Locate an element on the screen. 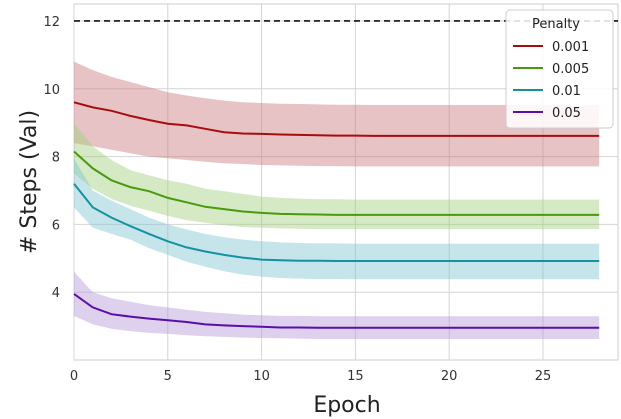 The width and height of the screenshot is (621, 419). band-0.05 is located at coordinates (337, 305).